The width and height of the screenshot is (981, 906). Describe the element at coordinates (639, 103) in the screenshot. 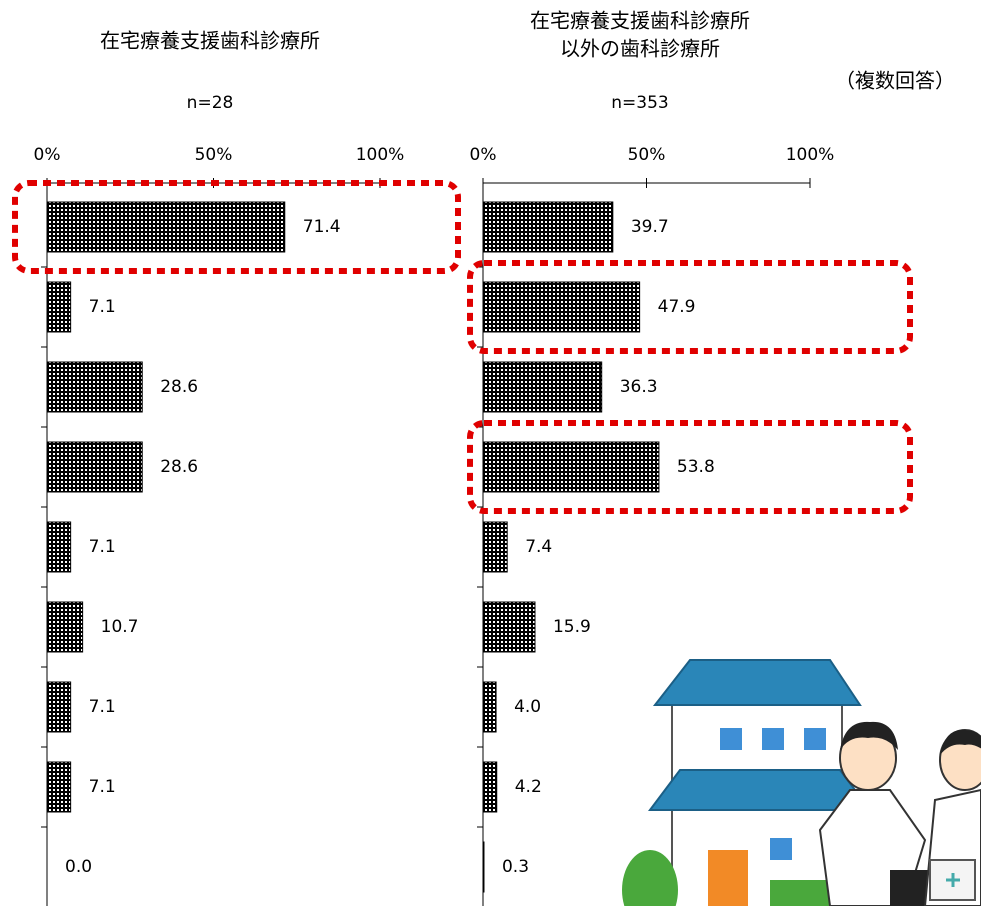

I see `subtitle: n=353` at that location.